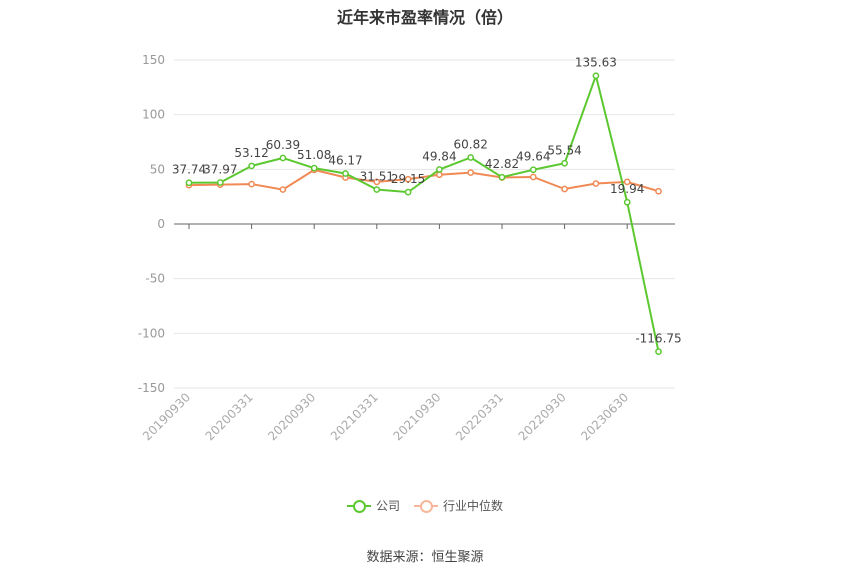 The width and height of the screenshot is (850, 575). I want to click on y-axis: 150 100 50 0 -50 -100 -150, so click(151, 224).